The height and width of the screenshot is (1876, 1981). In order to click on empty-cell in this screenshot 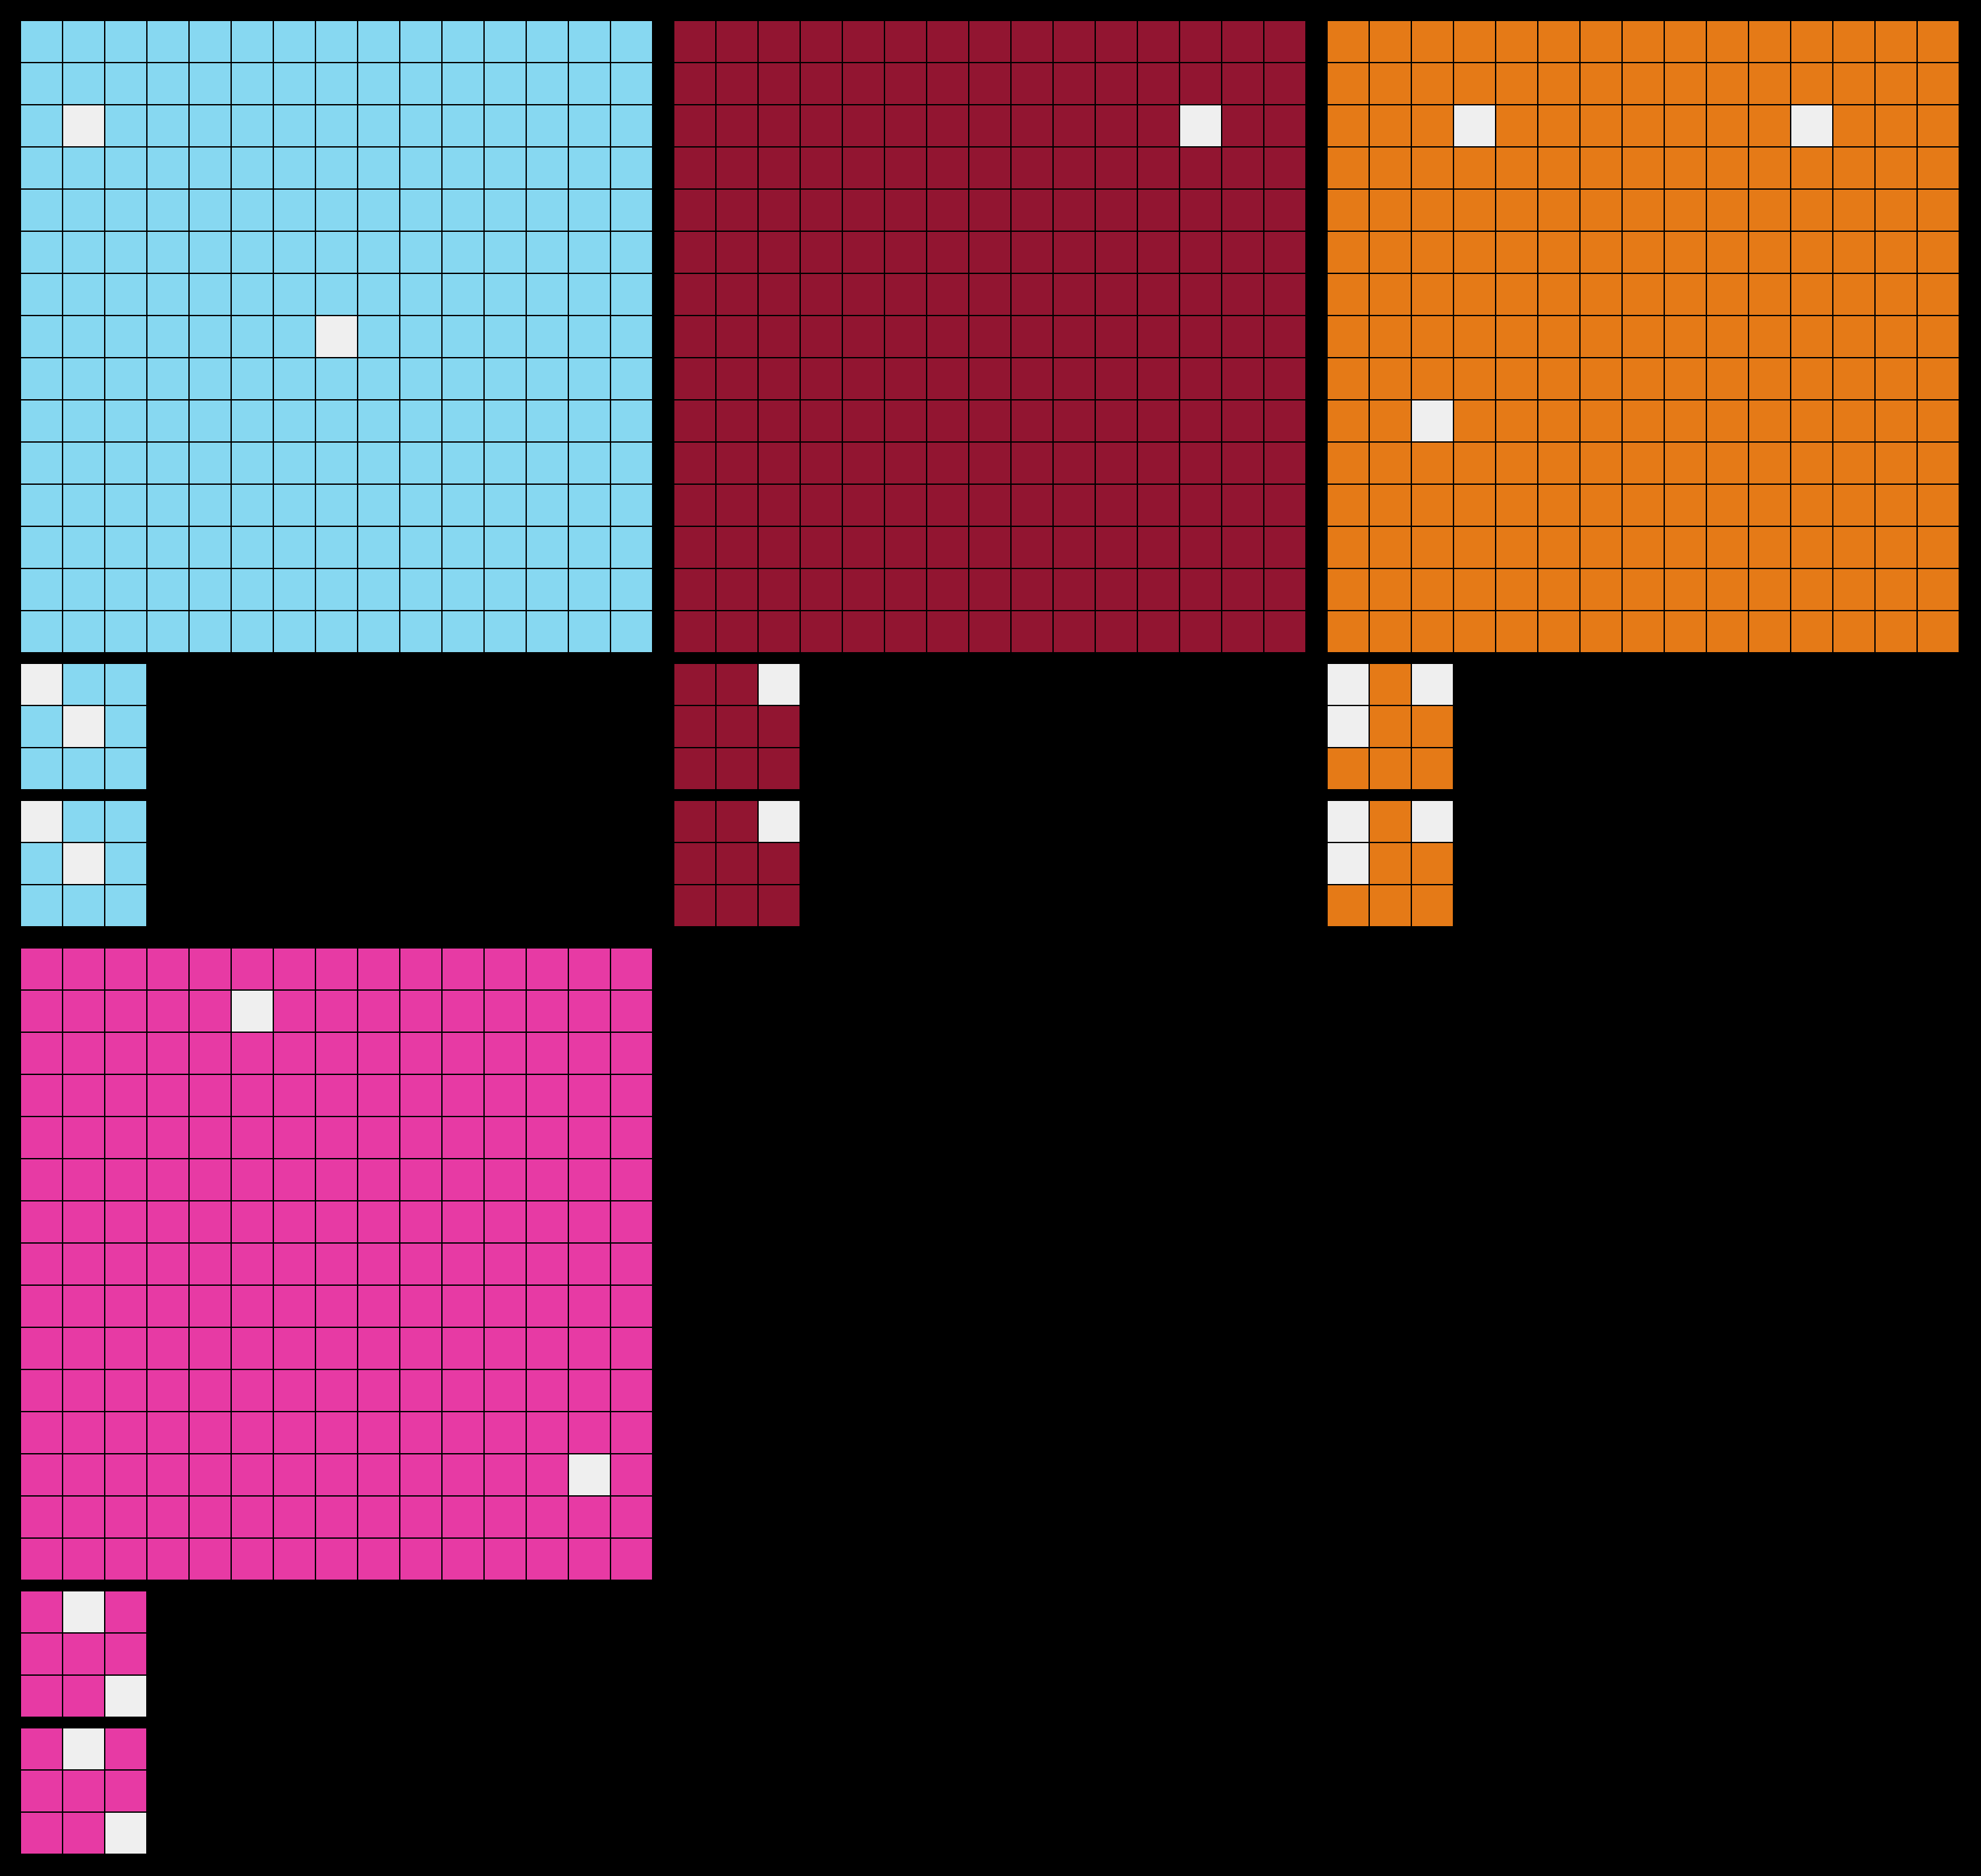, I will do `click(779, 684)`.